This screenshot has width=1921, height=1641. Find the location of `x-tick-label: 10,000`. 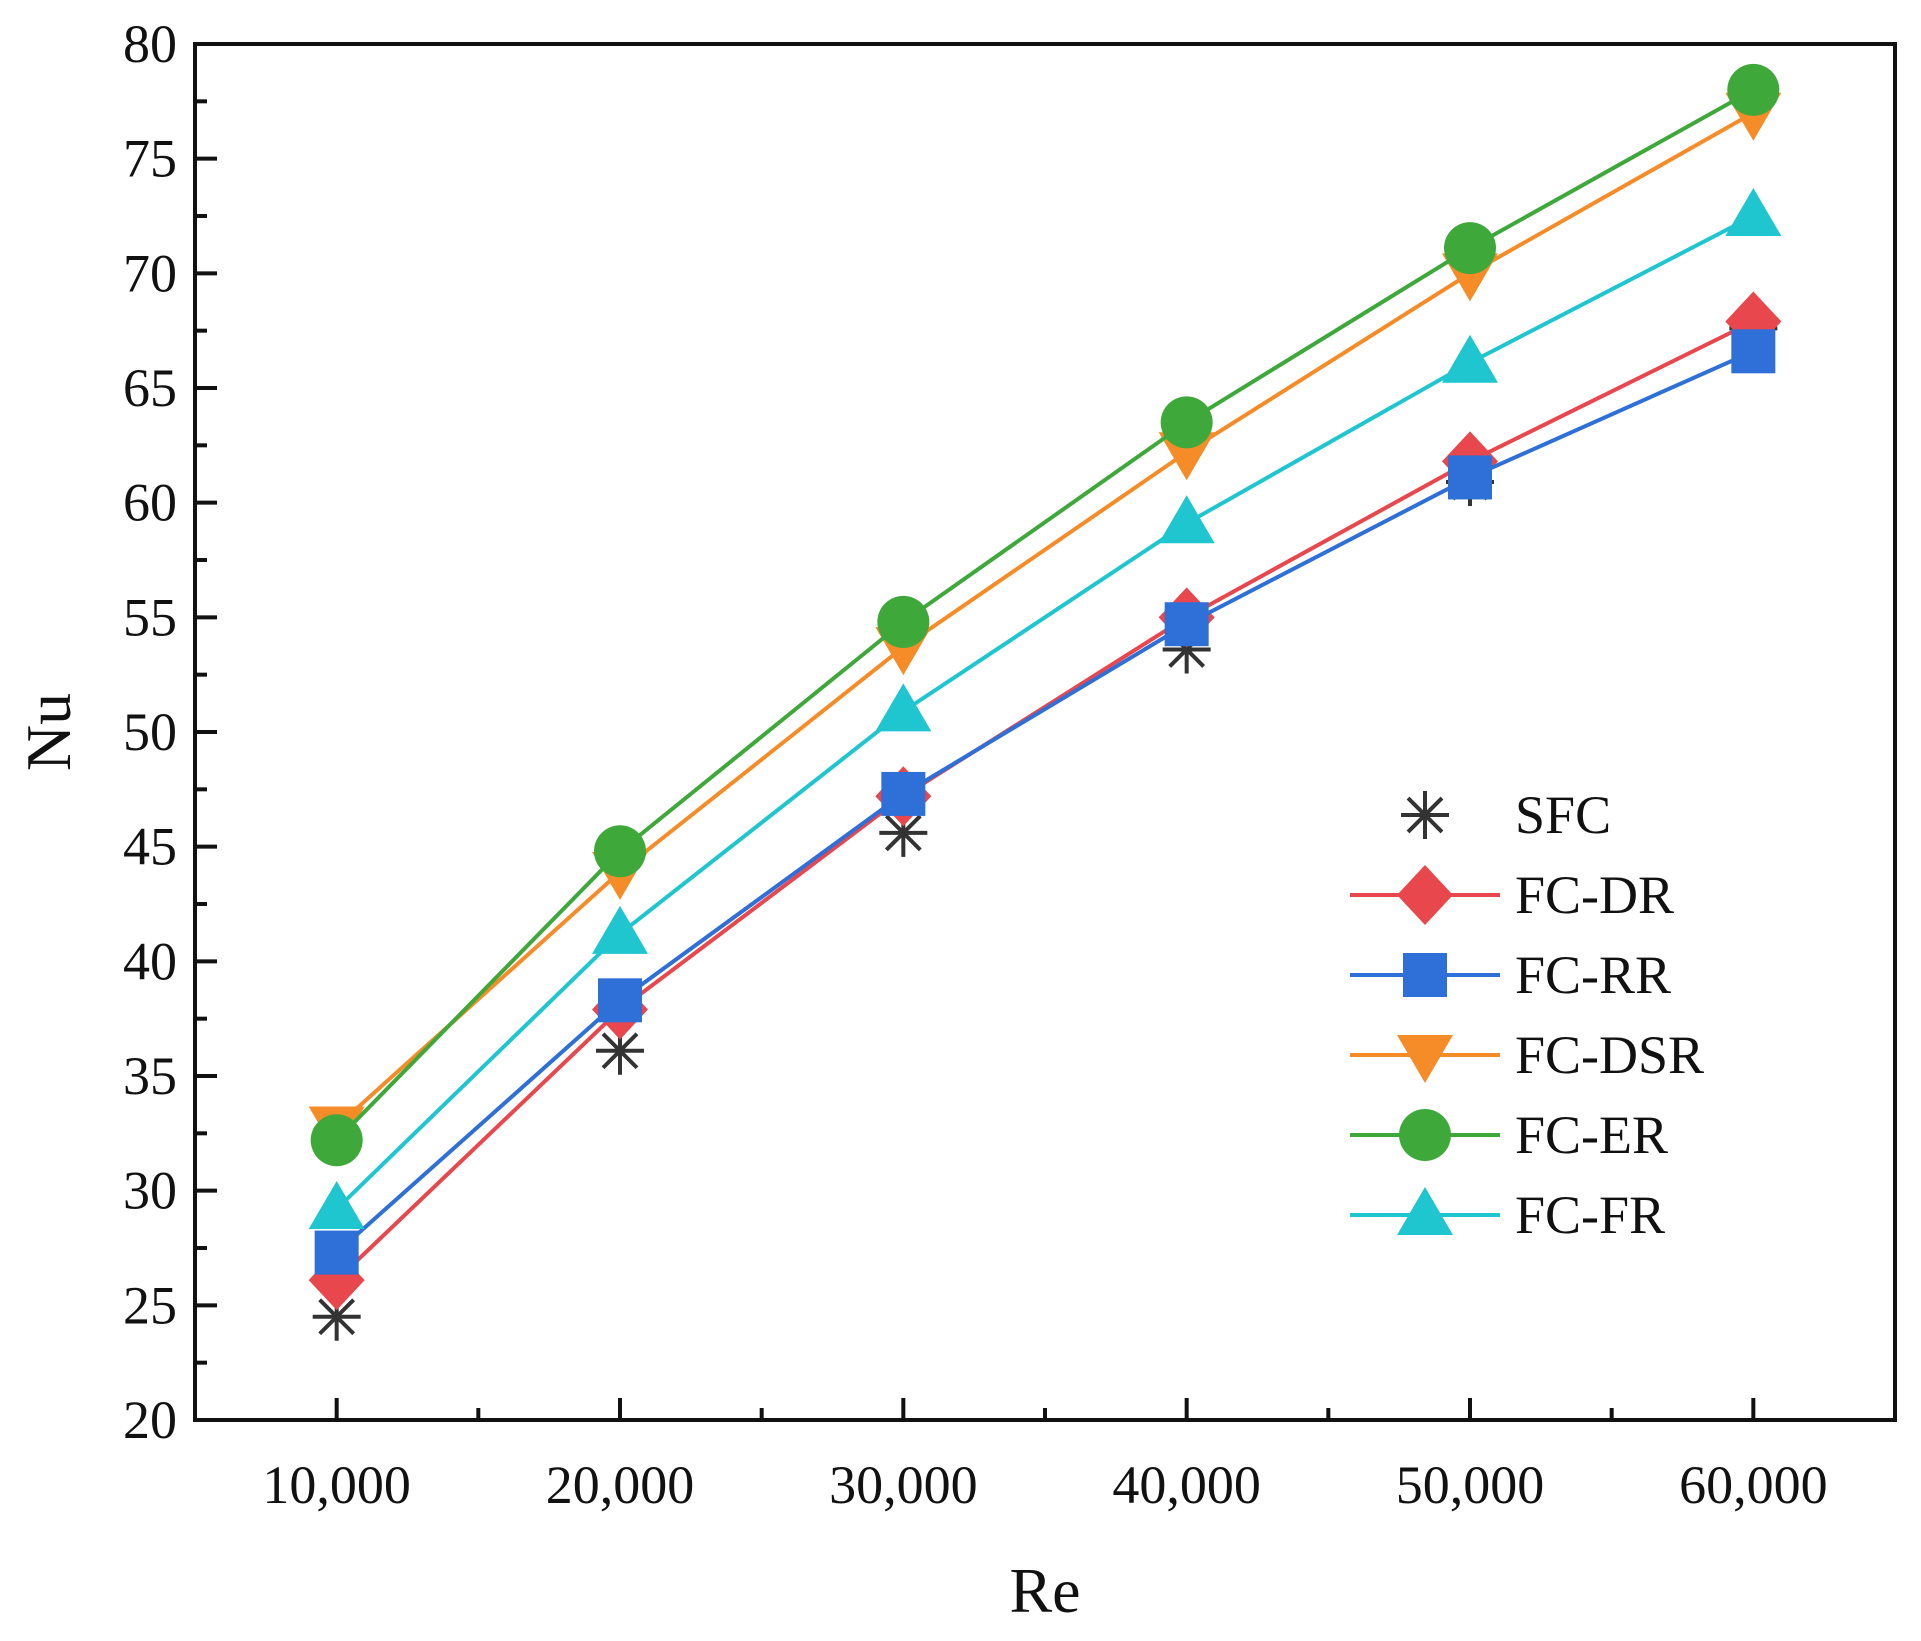

x-tick-label: 10,000 is located at coordinates (336, 1485).